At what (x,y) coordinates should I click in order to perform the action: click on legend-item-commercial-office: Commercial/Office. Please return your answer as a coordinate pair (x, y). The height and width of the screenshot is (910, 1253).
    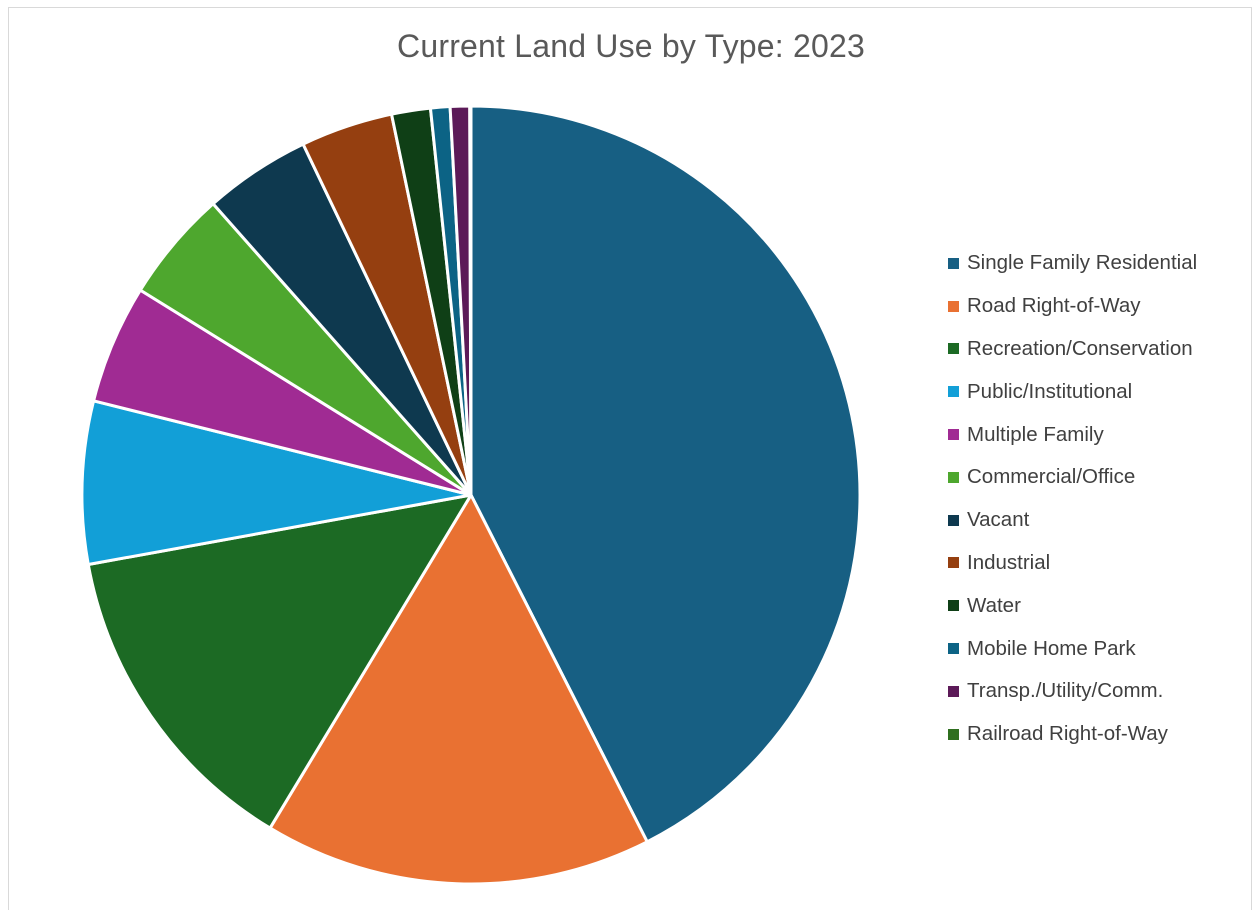
    Looking at the image, I should click on (1098, 477).